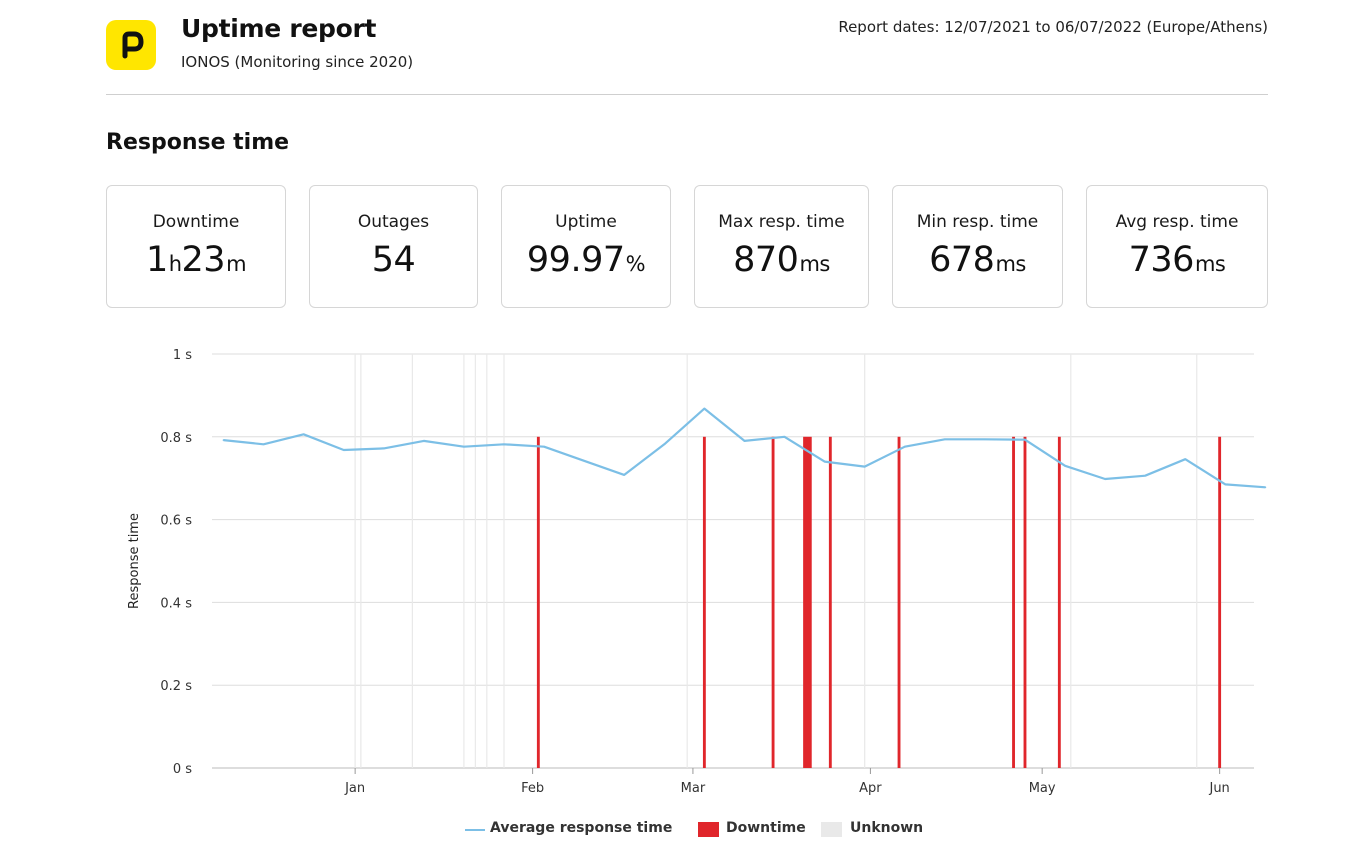 This screenshot has height=850, width=1364. I want to click on stat-value-number: 1, so click(156, 260).